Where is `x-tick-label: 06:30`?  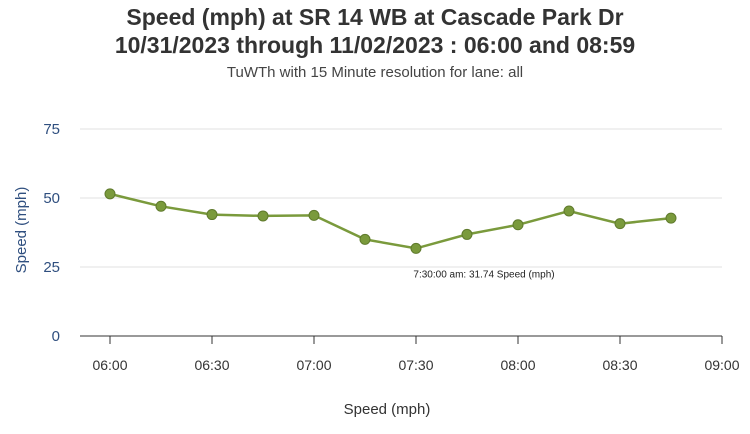 x-tick-label: 06:30 is located at coordinates (211, 365).